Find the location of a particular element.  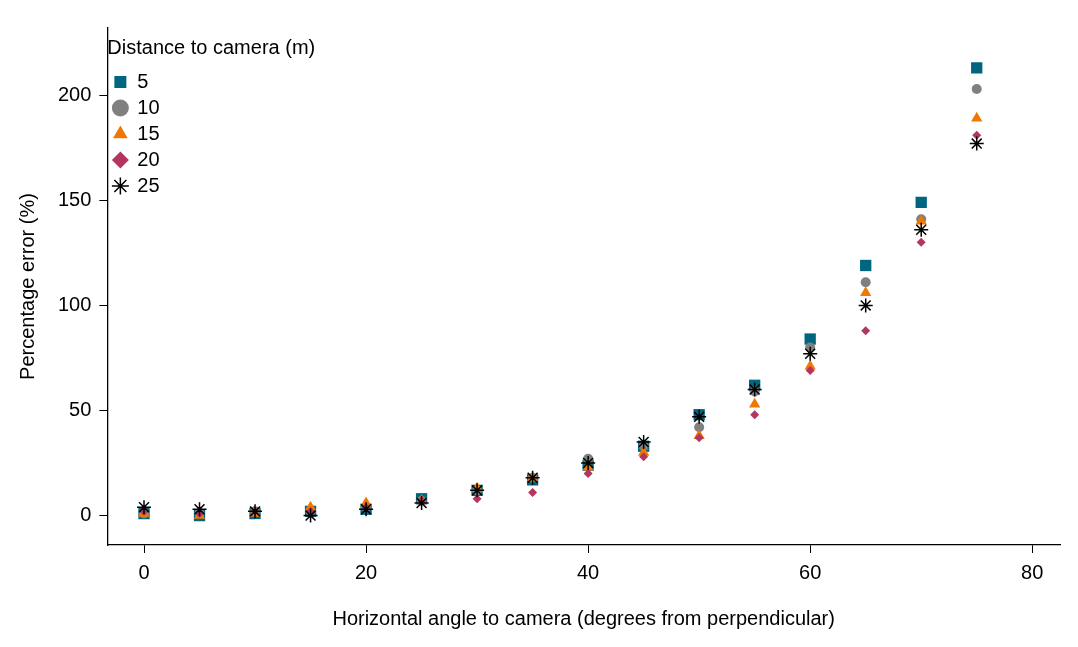

legend-label: 5 is located at coordinates (143, 80).